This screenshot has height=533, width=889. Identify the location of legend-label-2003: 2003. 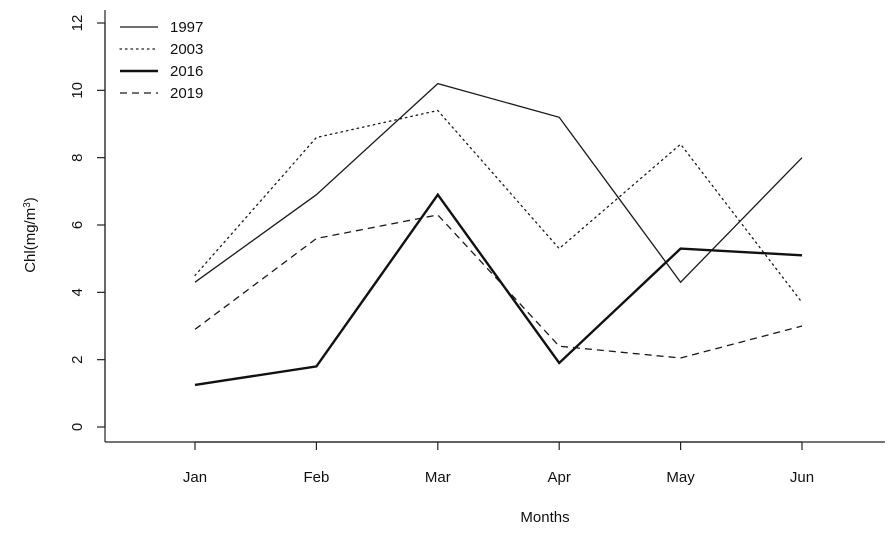
(186, 49).